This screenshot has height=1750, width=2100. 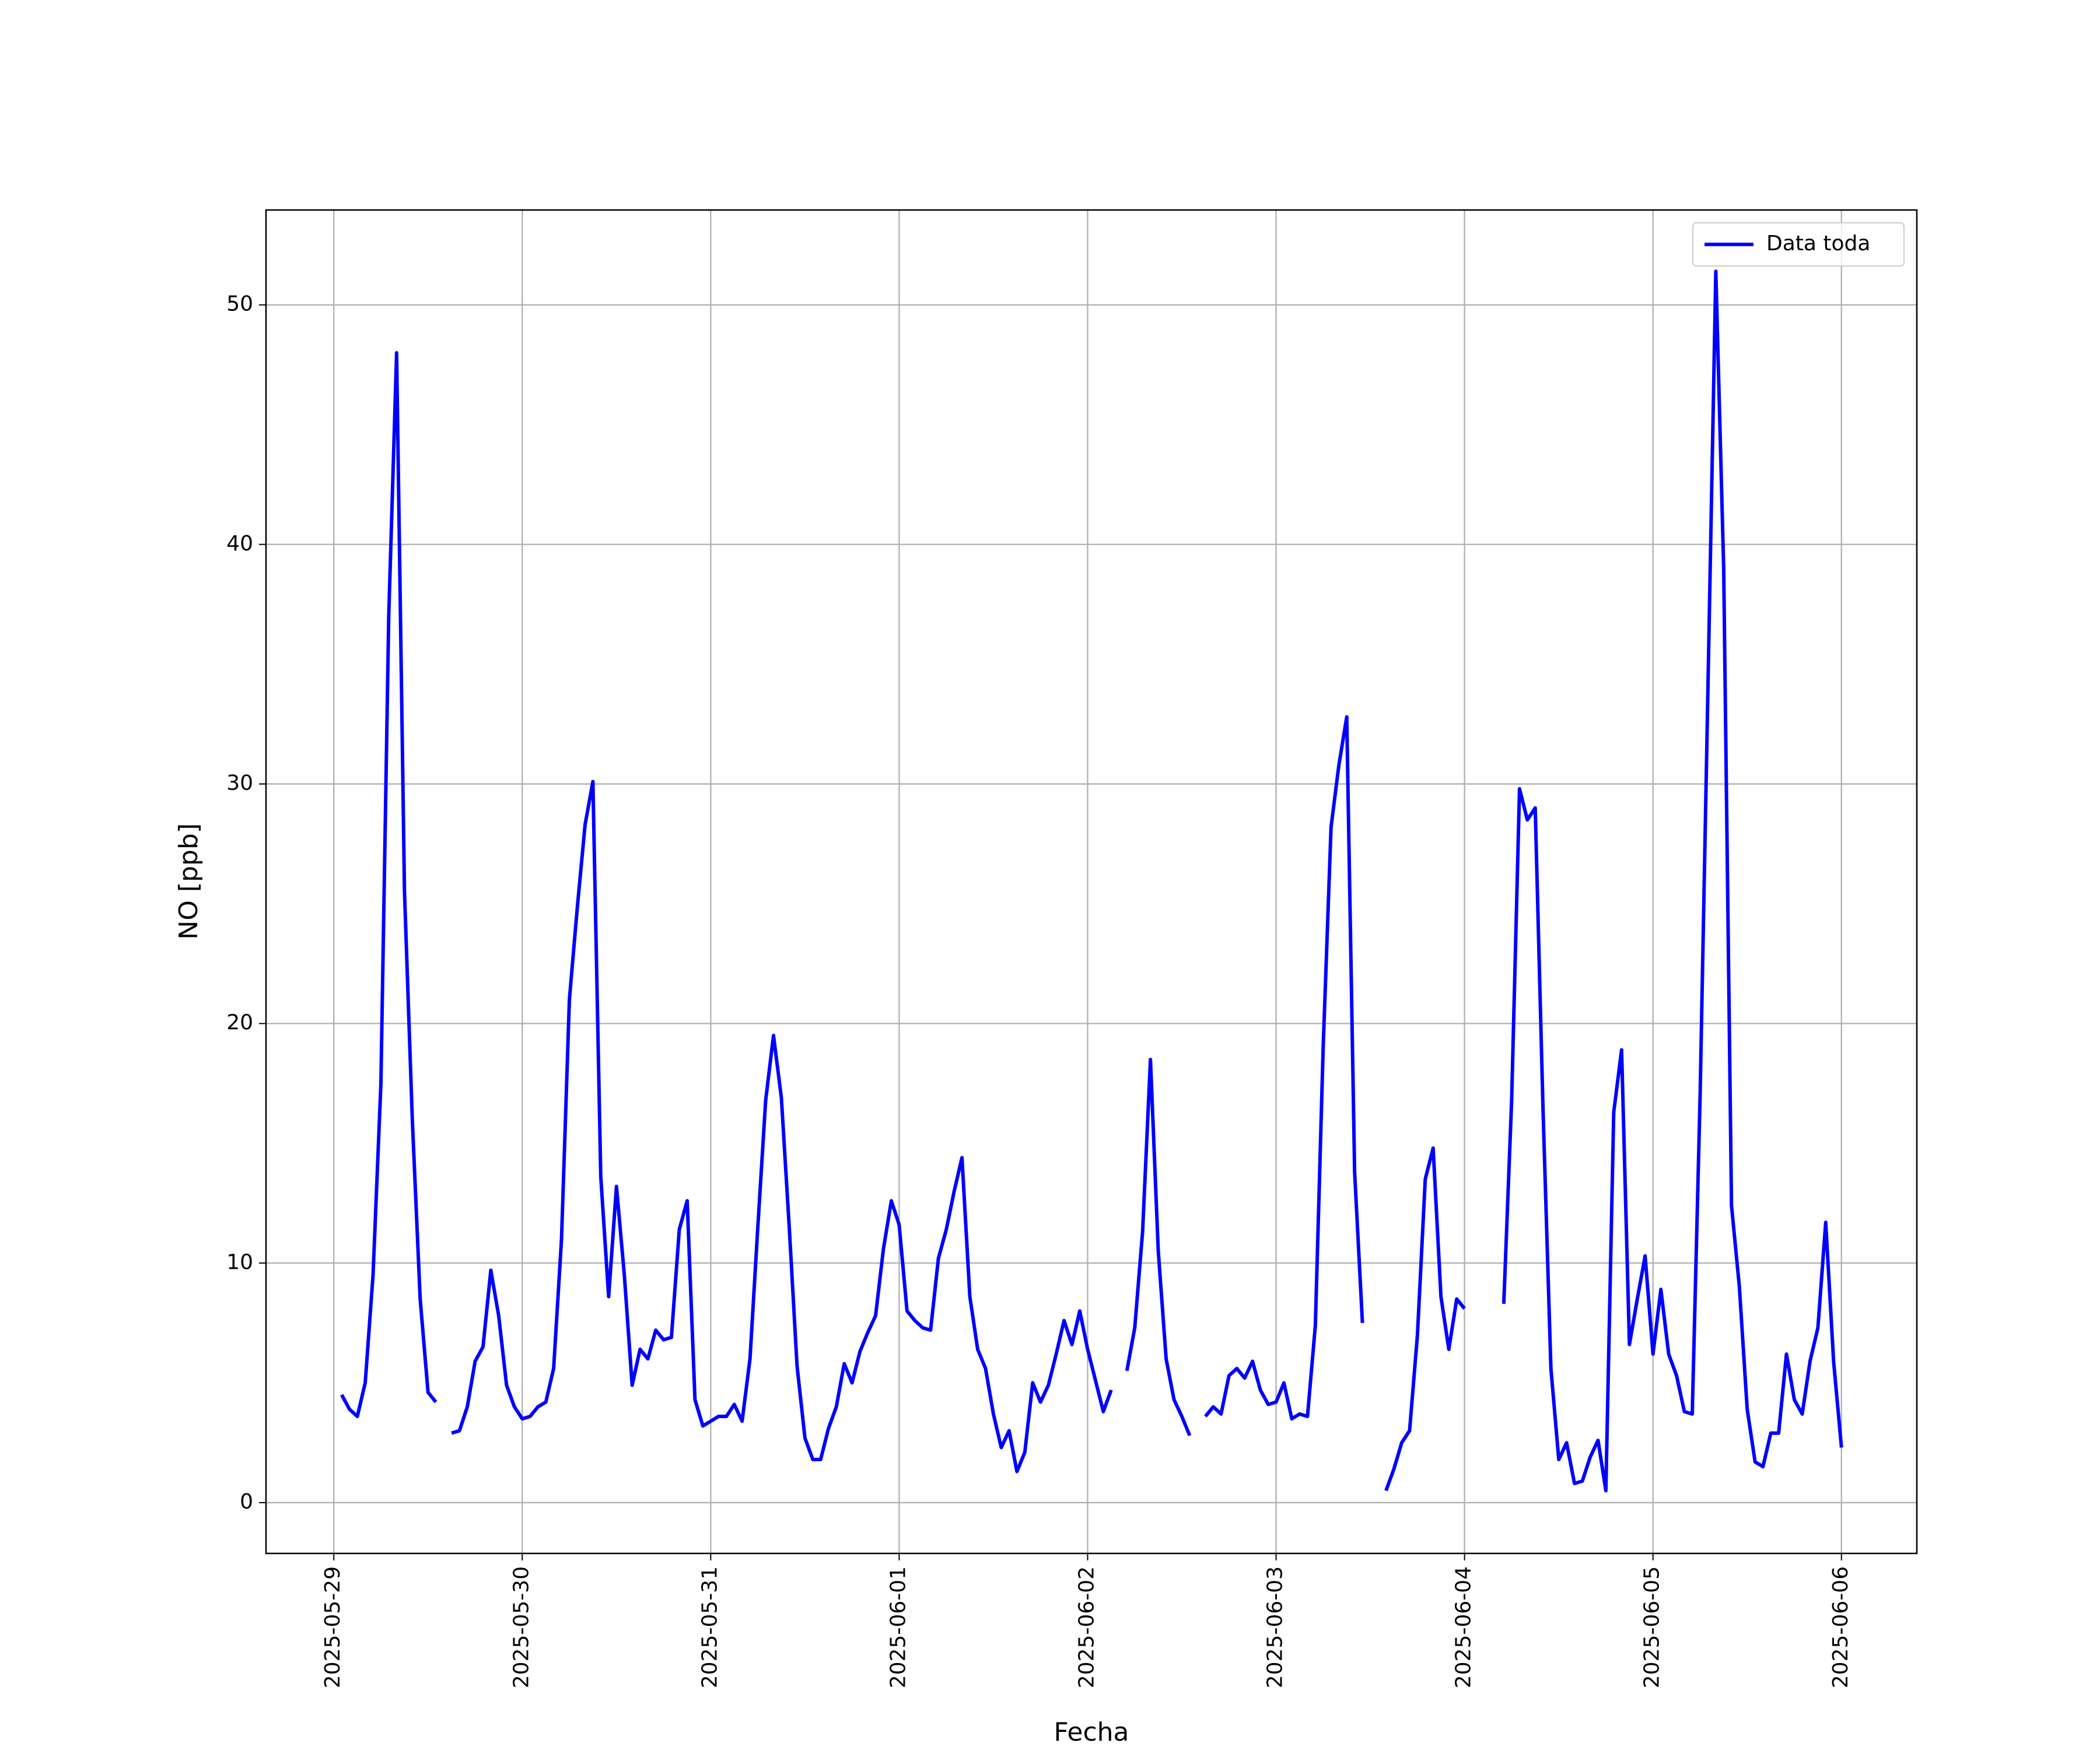 I want to click on y-axis-label: NO [ppb], so click(x=189, y=881).